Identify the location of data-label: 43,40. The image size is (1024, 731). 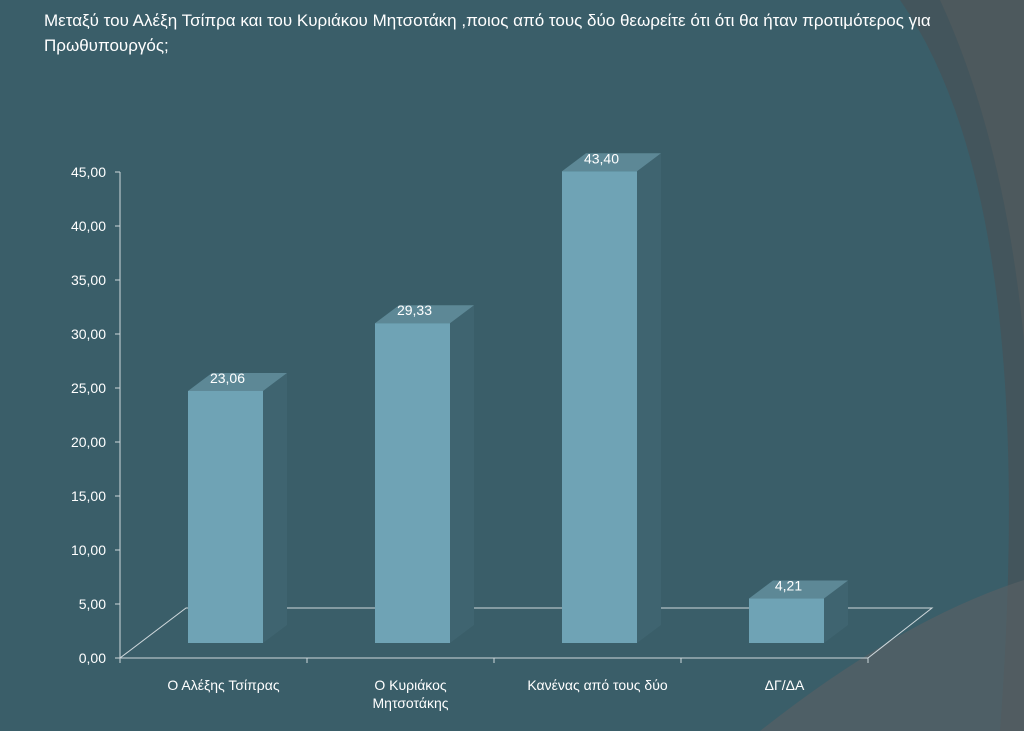
(601, 158).